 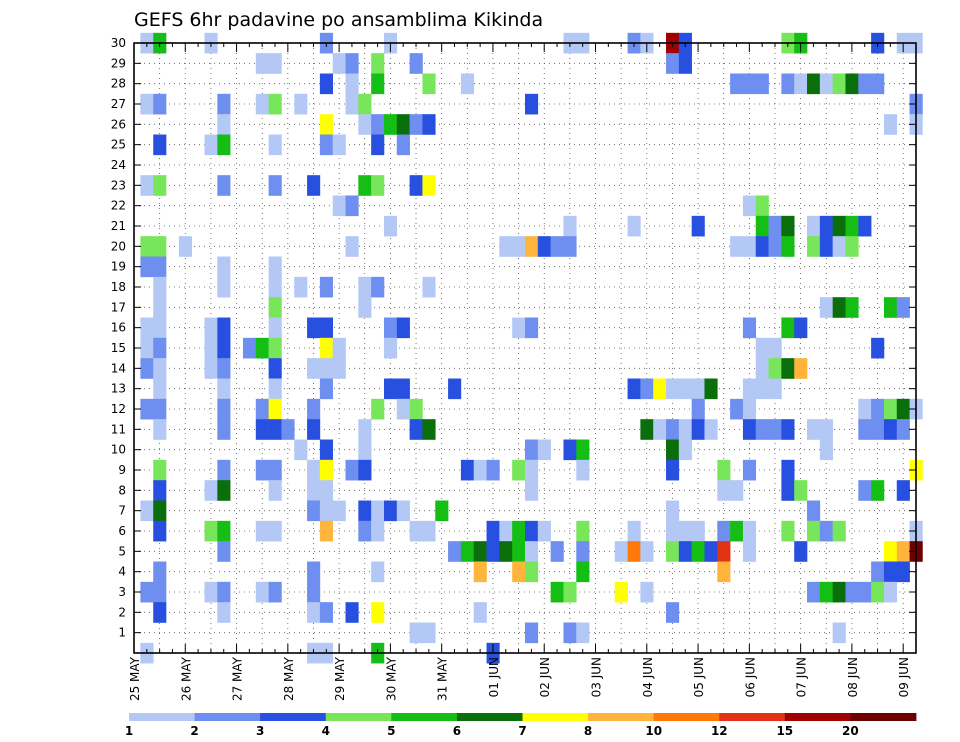 I want to click on y-tick-label: 15, so click(x=118, y=348).